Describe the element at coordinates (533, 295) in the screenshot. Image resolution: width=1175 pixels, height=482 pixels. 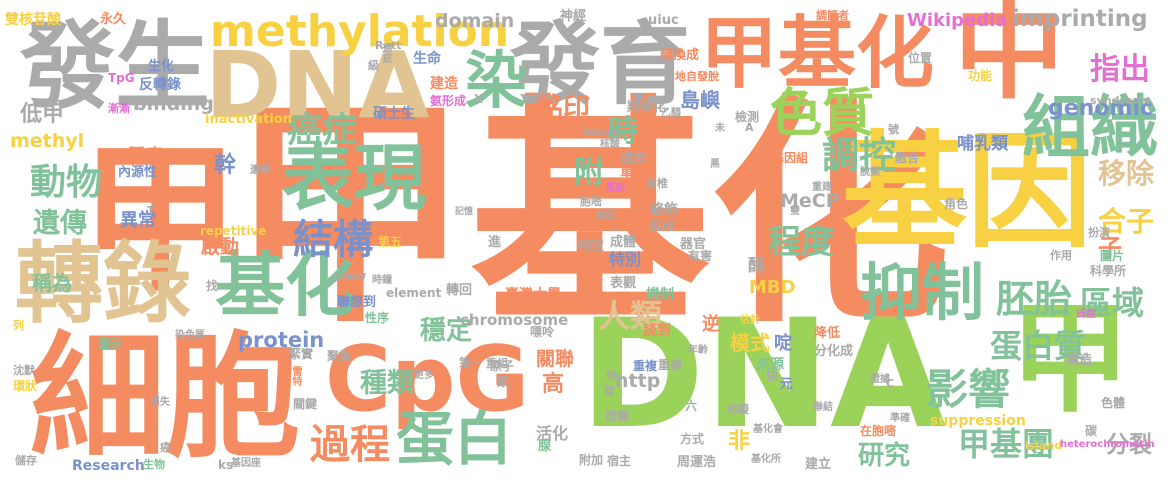
I see `word-79: 臺灣大學` at that location.